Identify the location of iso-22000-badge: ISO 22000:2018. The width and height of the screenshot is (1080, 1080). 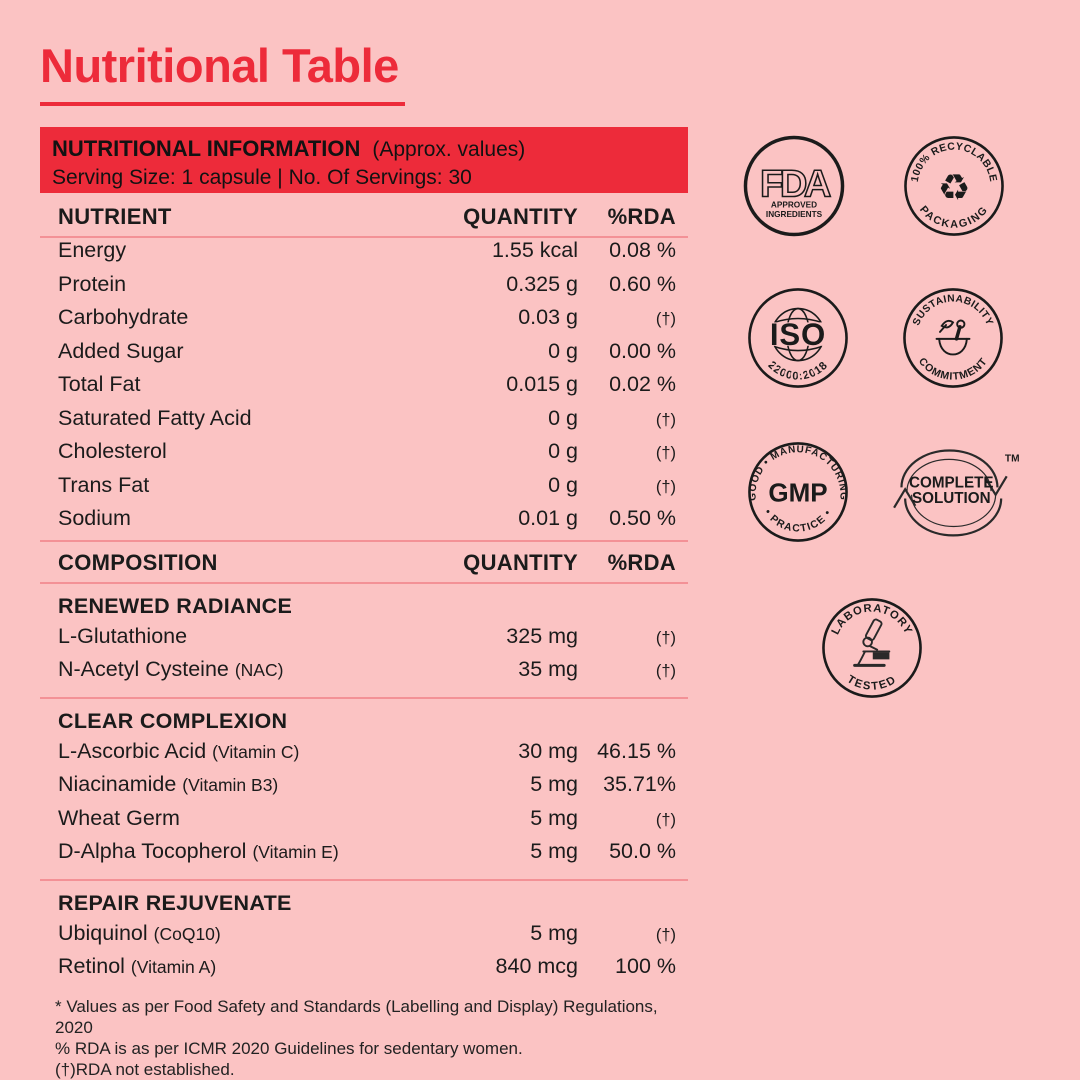
(798, 338).